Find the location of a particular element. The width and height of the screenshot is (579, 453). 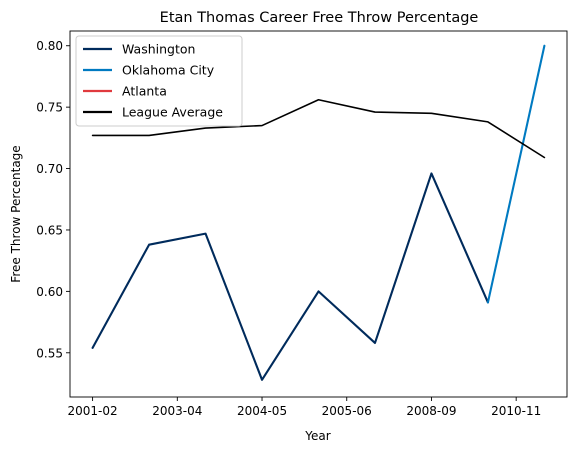

series-line-oklahoma-city is located at coordinates (516, 174).